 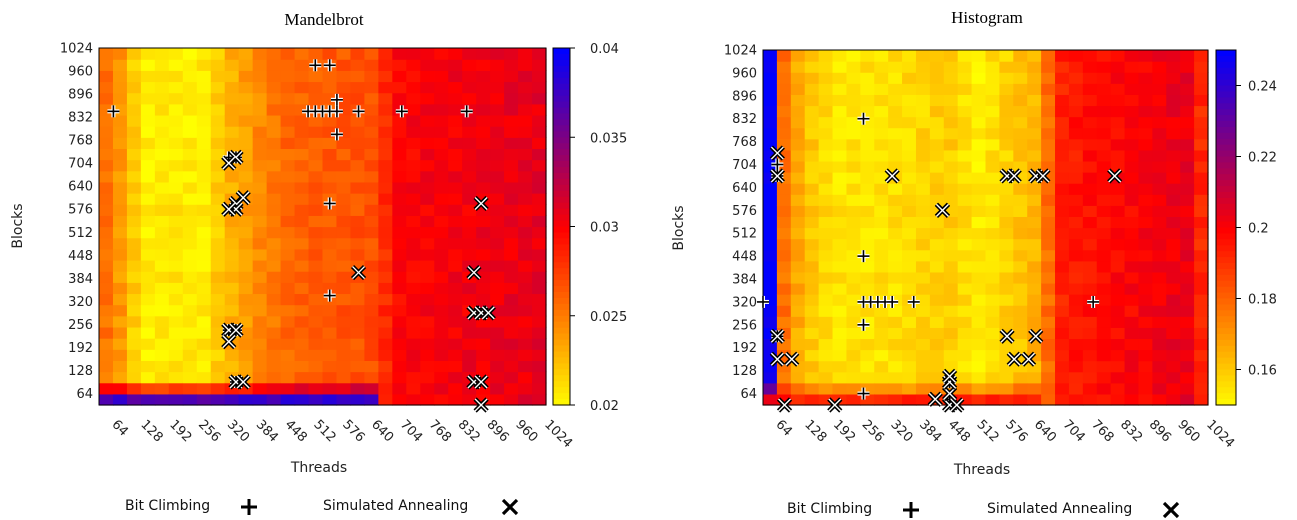 What do you see at coordinates (561, 253) in the screenshot?
I see `colorbar-band` at bounding box center [561, 253].